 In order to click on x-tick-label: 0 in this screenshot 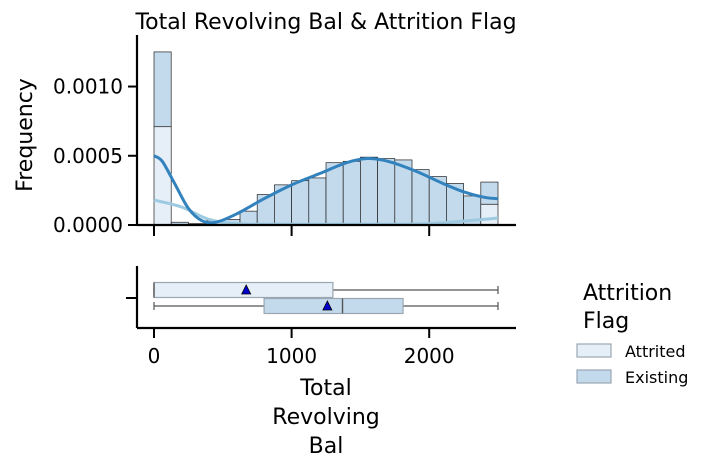, I will do `click(154, 356)`.